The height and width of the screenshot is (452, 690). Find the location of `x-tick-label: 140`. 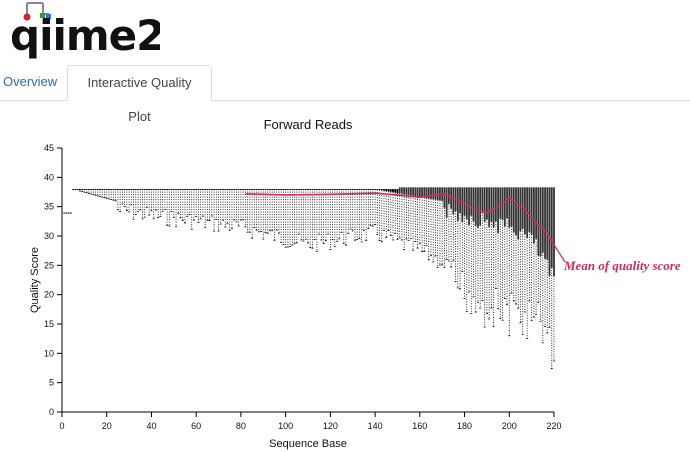

x-tick-label: 140 is located at coordinates (375, 426).